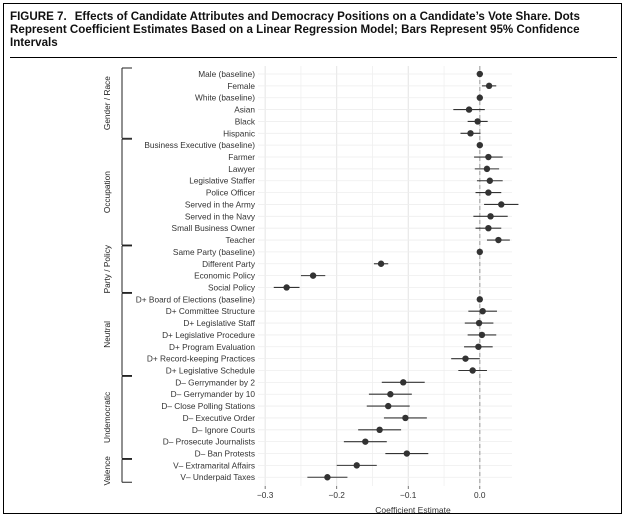  I want to click on group-bracket: Party / Policy, so click(117, 268).